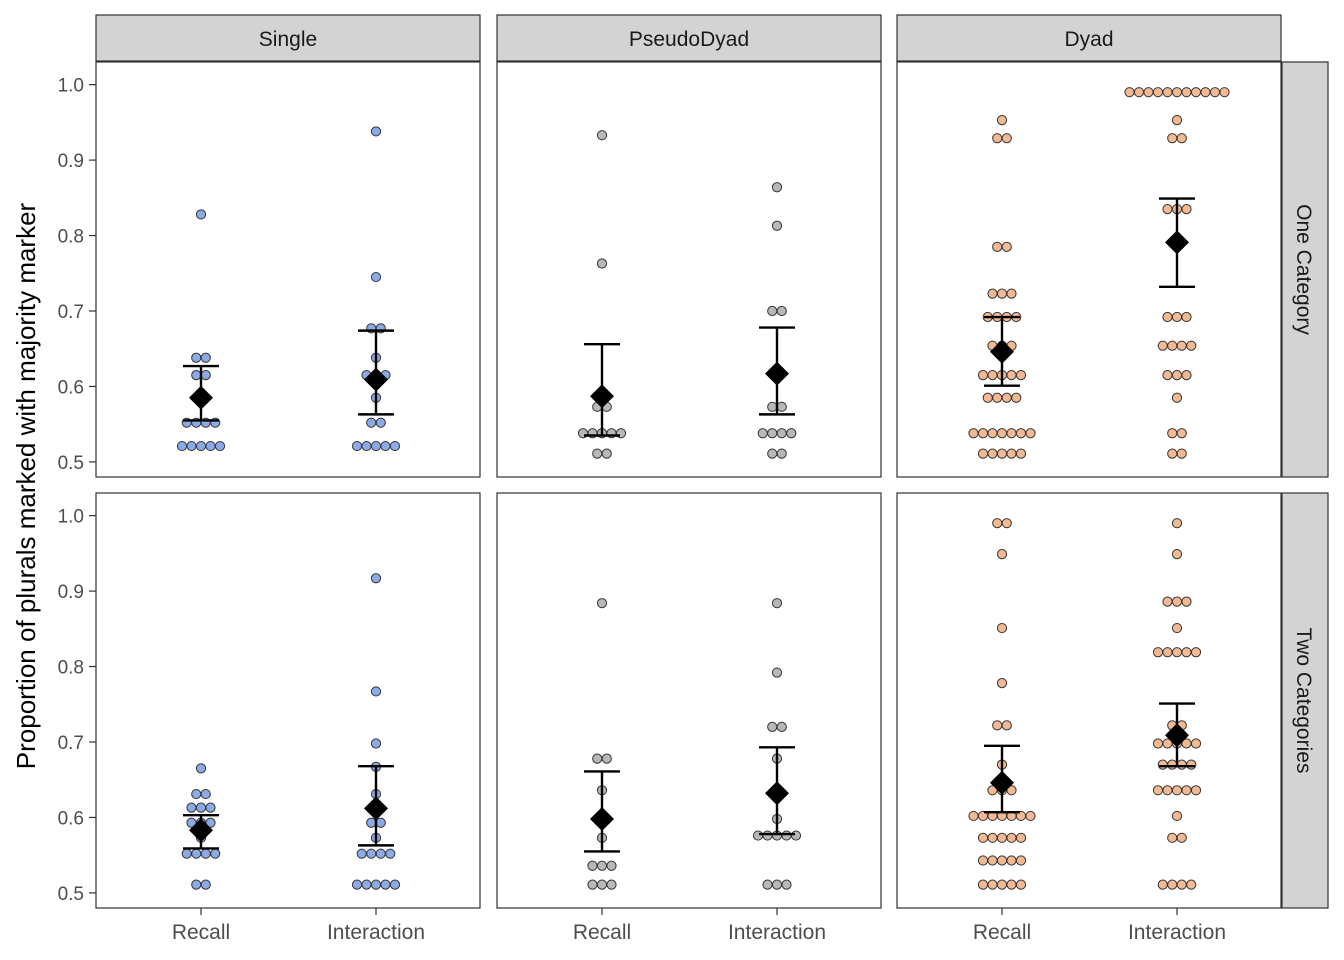  I want to click on facet-label-pseudodyad: PseudoDyad, so click(689, 39).